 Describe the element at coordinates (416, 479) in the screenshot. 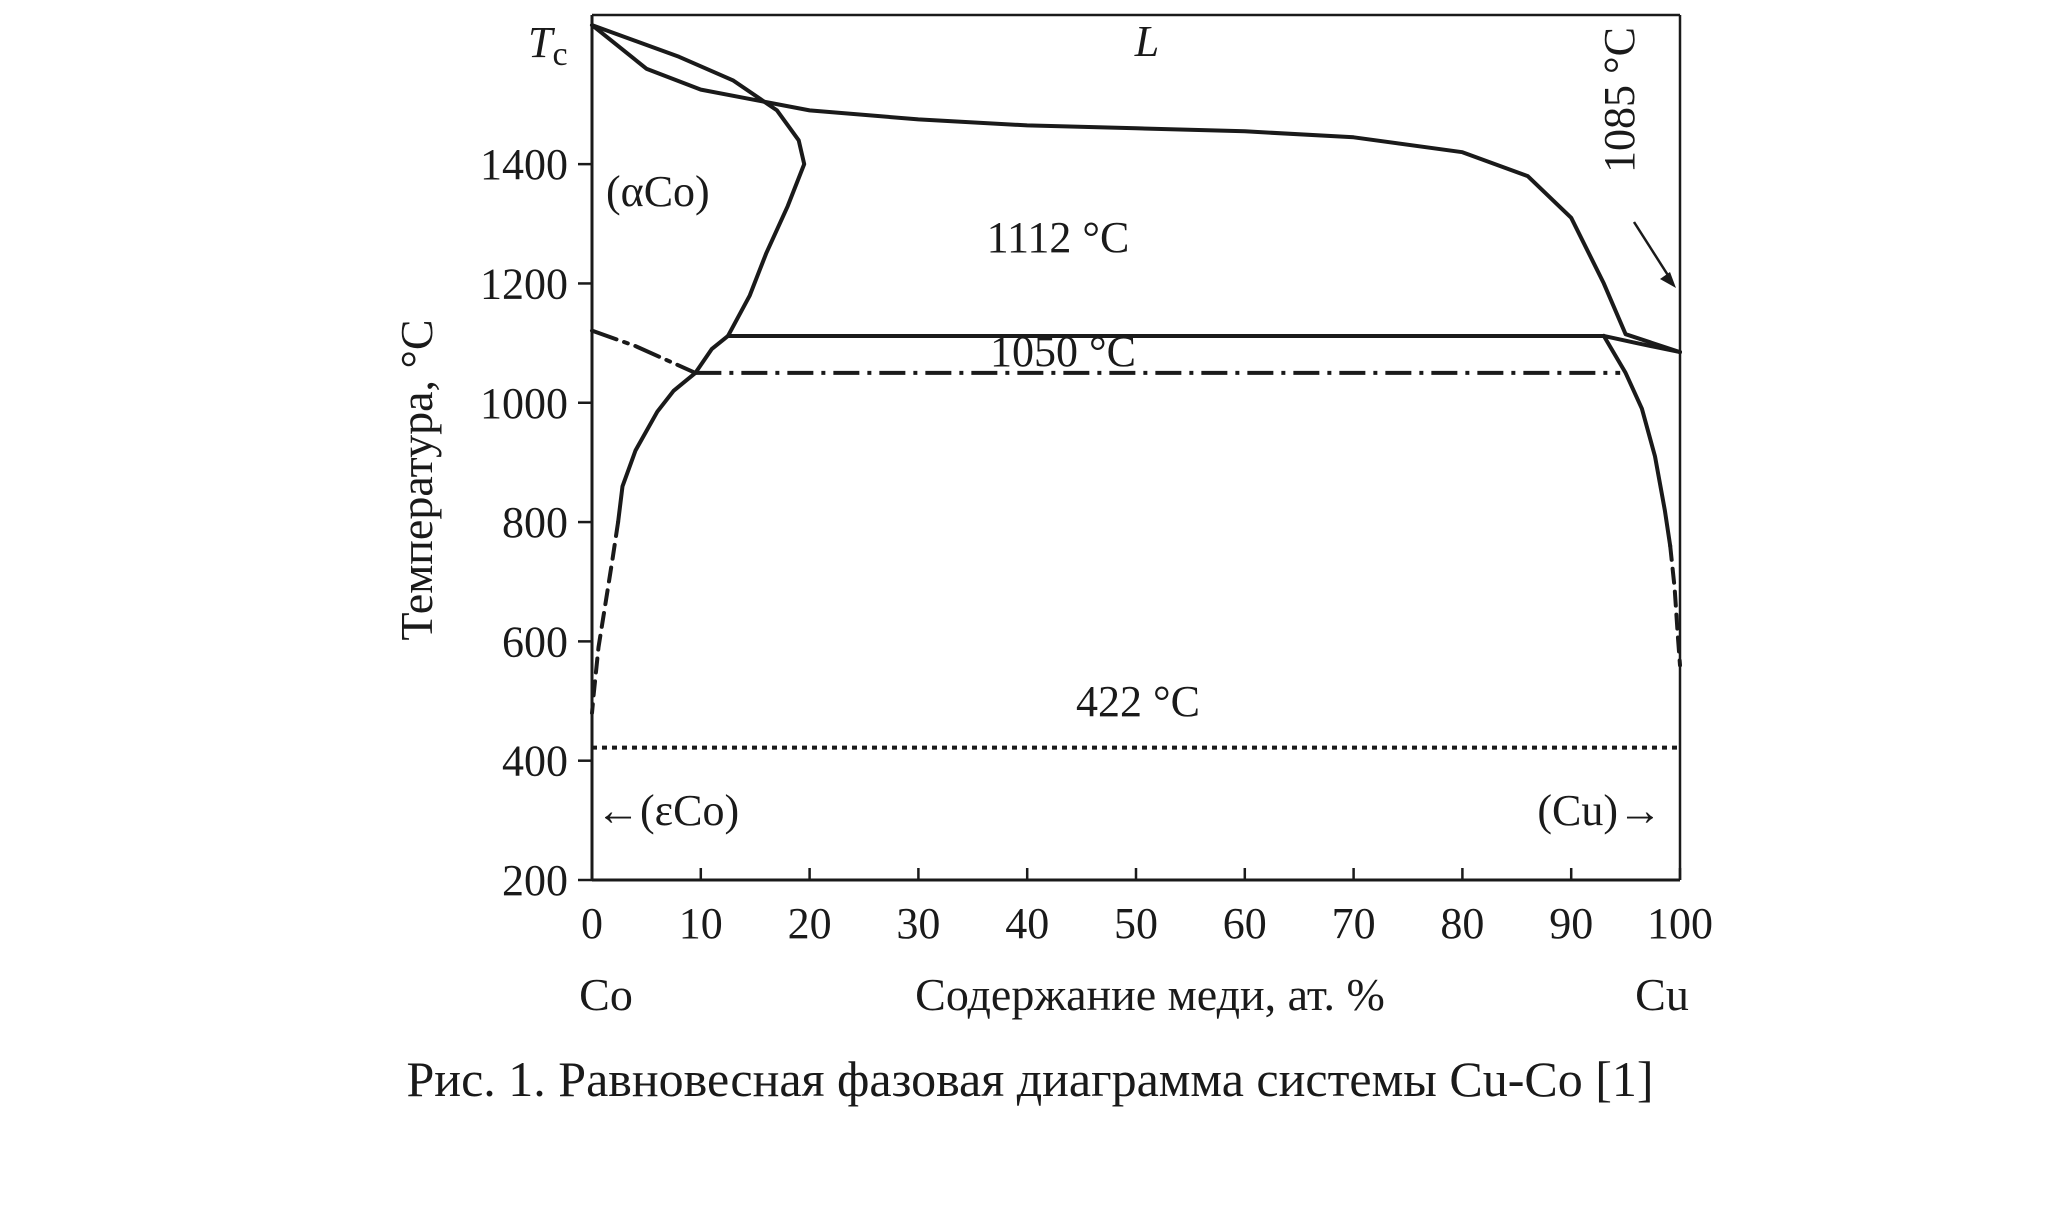

I see `y-axis-label: Температура, °C` at that location.